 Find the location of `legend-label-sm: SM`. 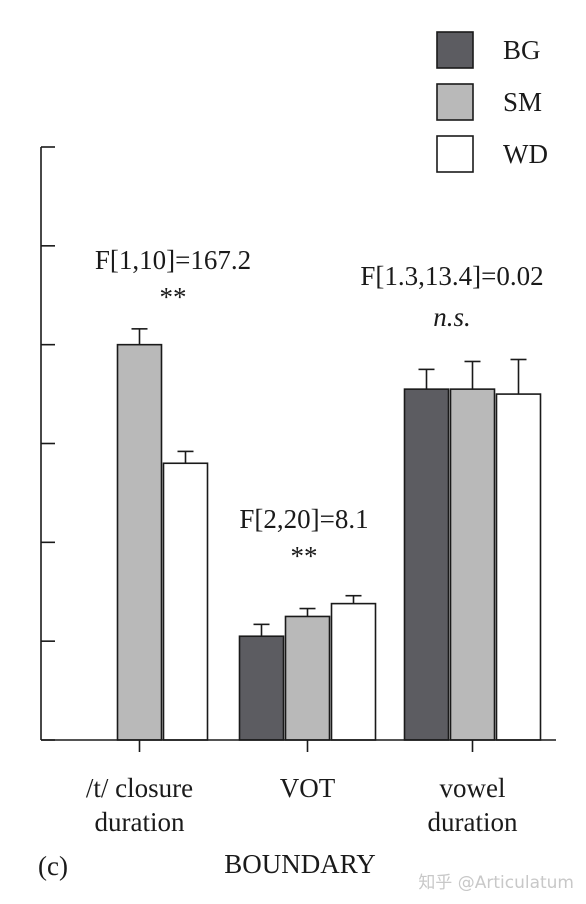

legend-label-sm: SM is located at coordinates (522, 102).